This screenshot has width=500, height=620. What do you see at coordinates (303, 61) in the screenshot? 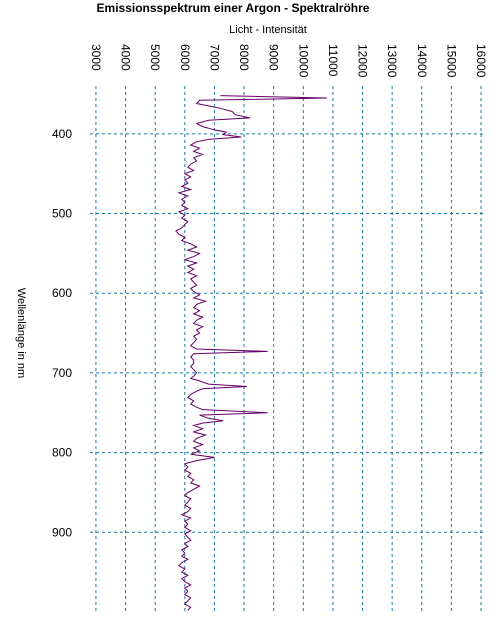
I see `x-tick-label: 10000` at bounding box center [303, 61].